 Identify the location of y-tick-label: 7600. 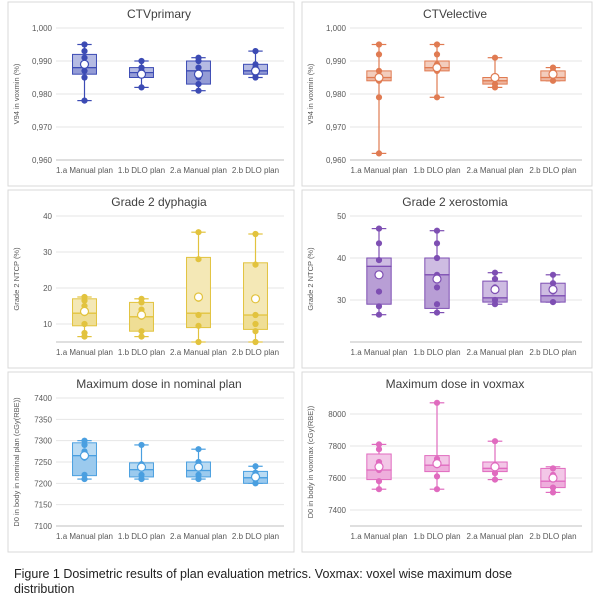
(337, 478).